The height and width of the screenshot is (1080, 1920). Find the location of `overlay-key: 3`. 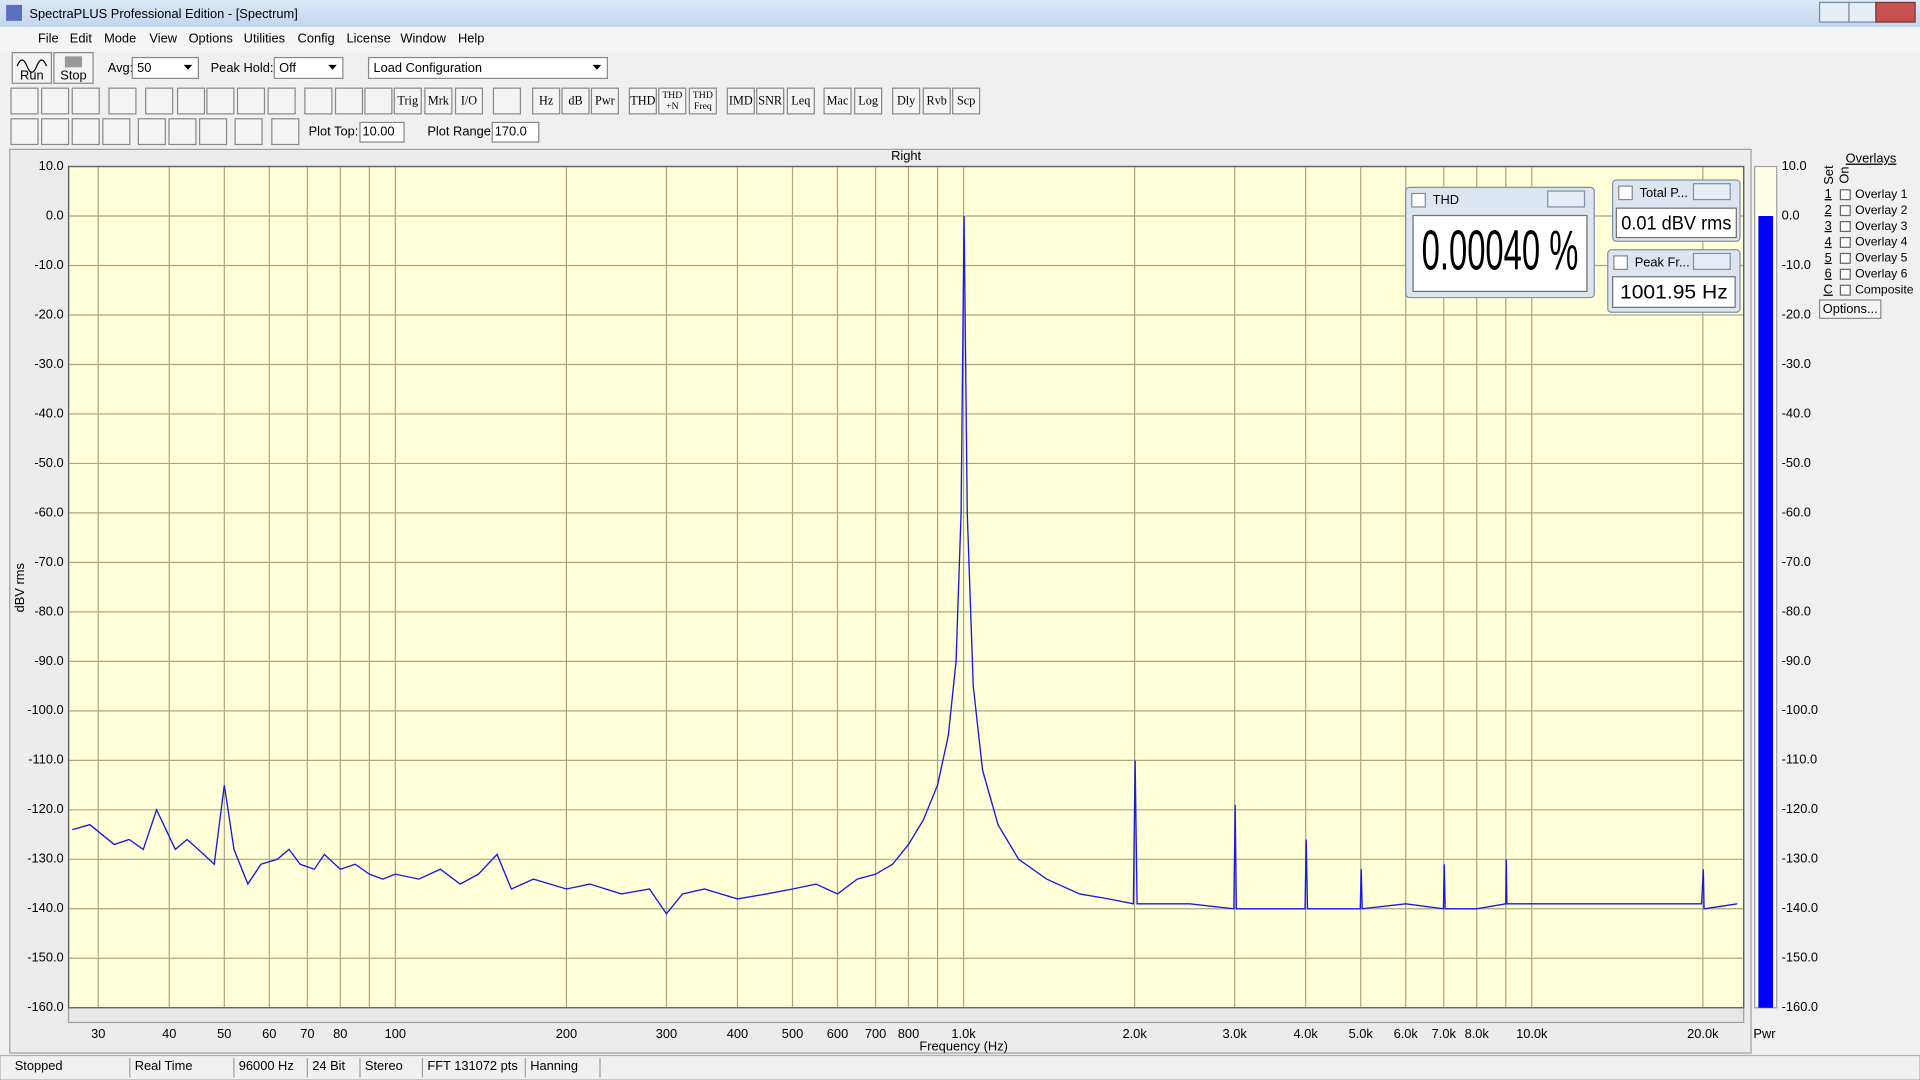

overlay-key: 3 is located at coordinates (1828, 225).